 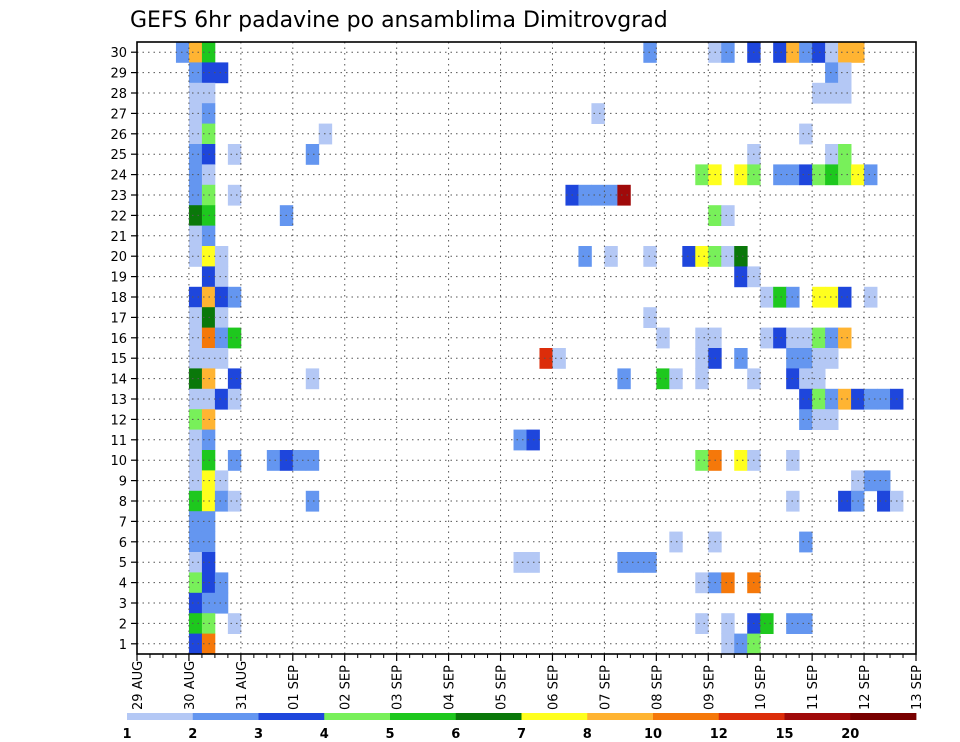 What do you see at coordinates (502, 687) in the screenshot?
I see `x-tick-label: 05 SEP` at bounding box center [502, 687].